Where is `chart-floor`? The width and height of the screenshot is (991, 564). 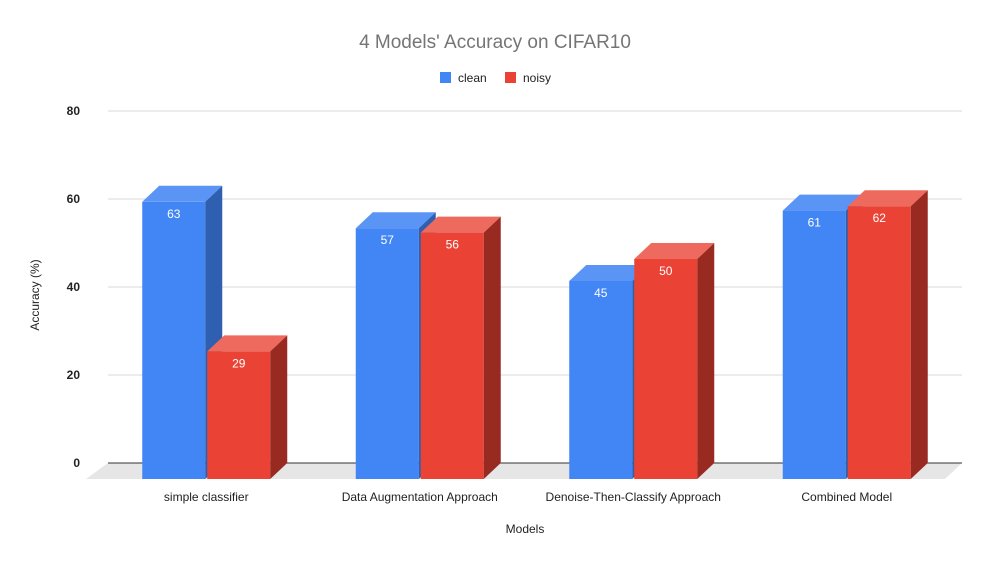 chart-floor is located at coordinates (524, 471).